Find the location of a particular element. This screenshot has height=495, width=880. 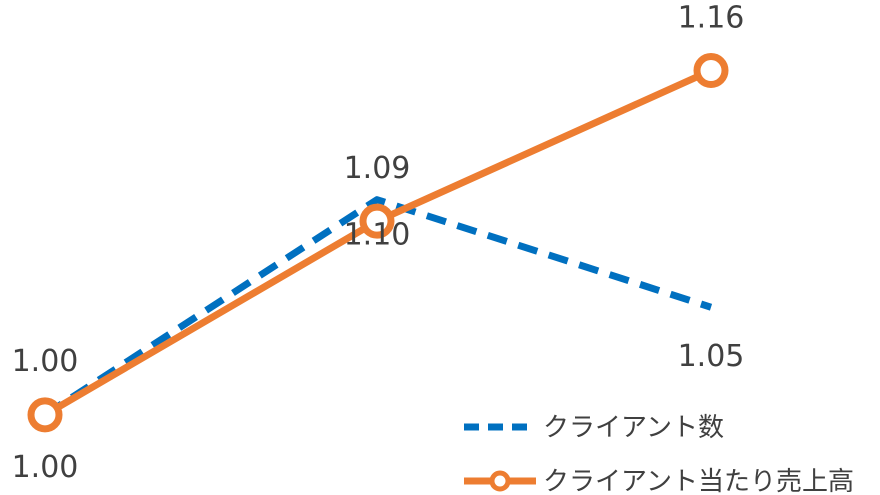

legend-label-revenue-per-client: クライアント当たり売上高 is located at coordinates (698, 481).